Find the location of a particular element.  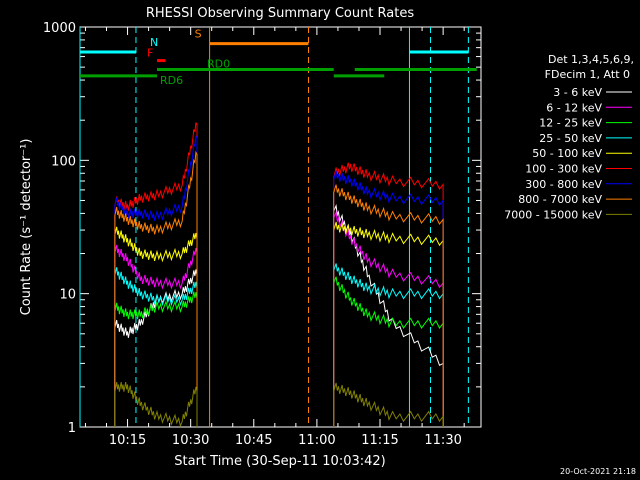

legend-label: 3 - 6 keV is located at coordinates (577, 92).